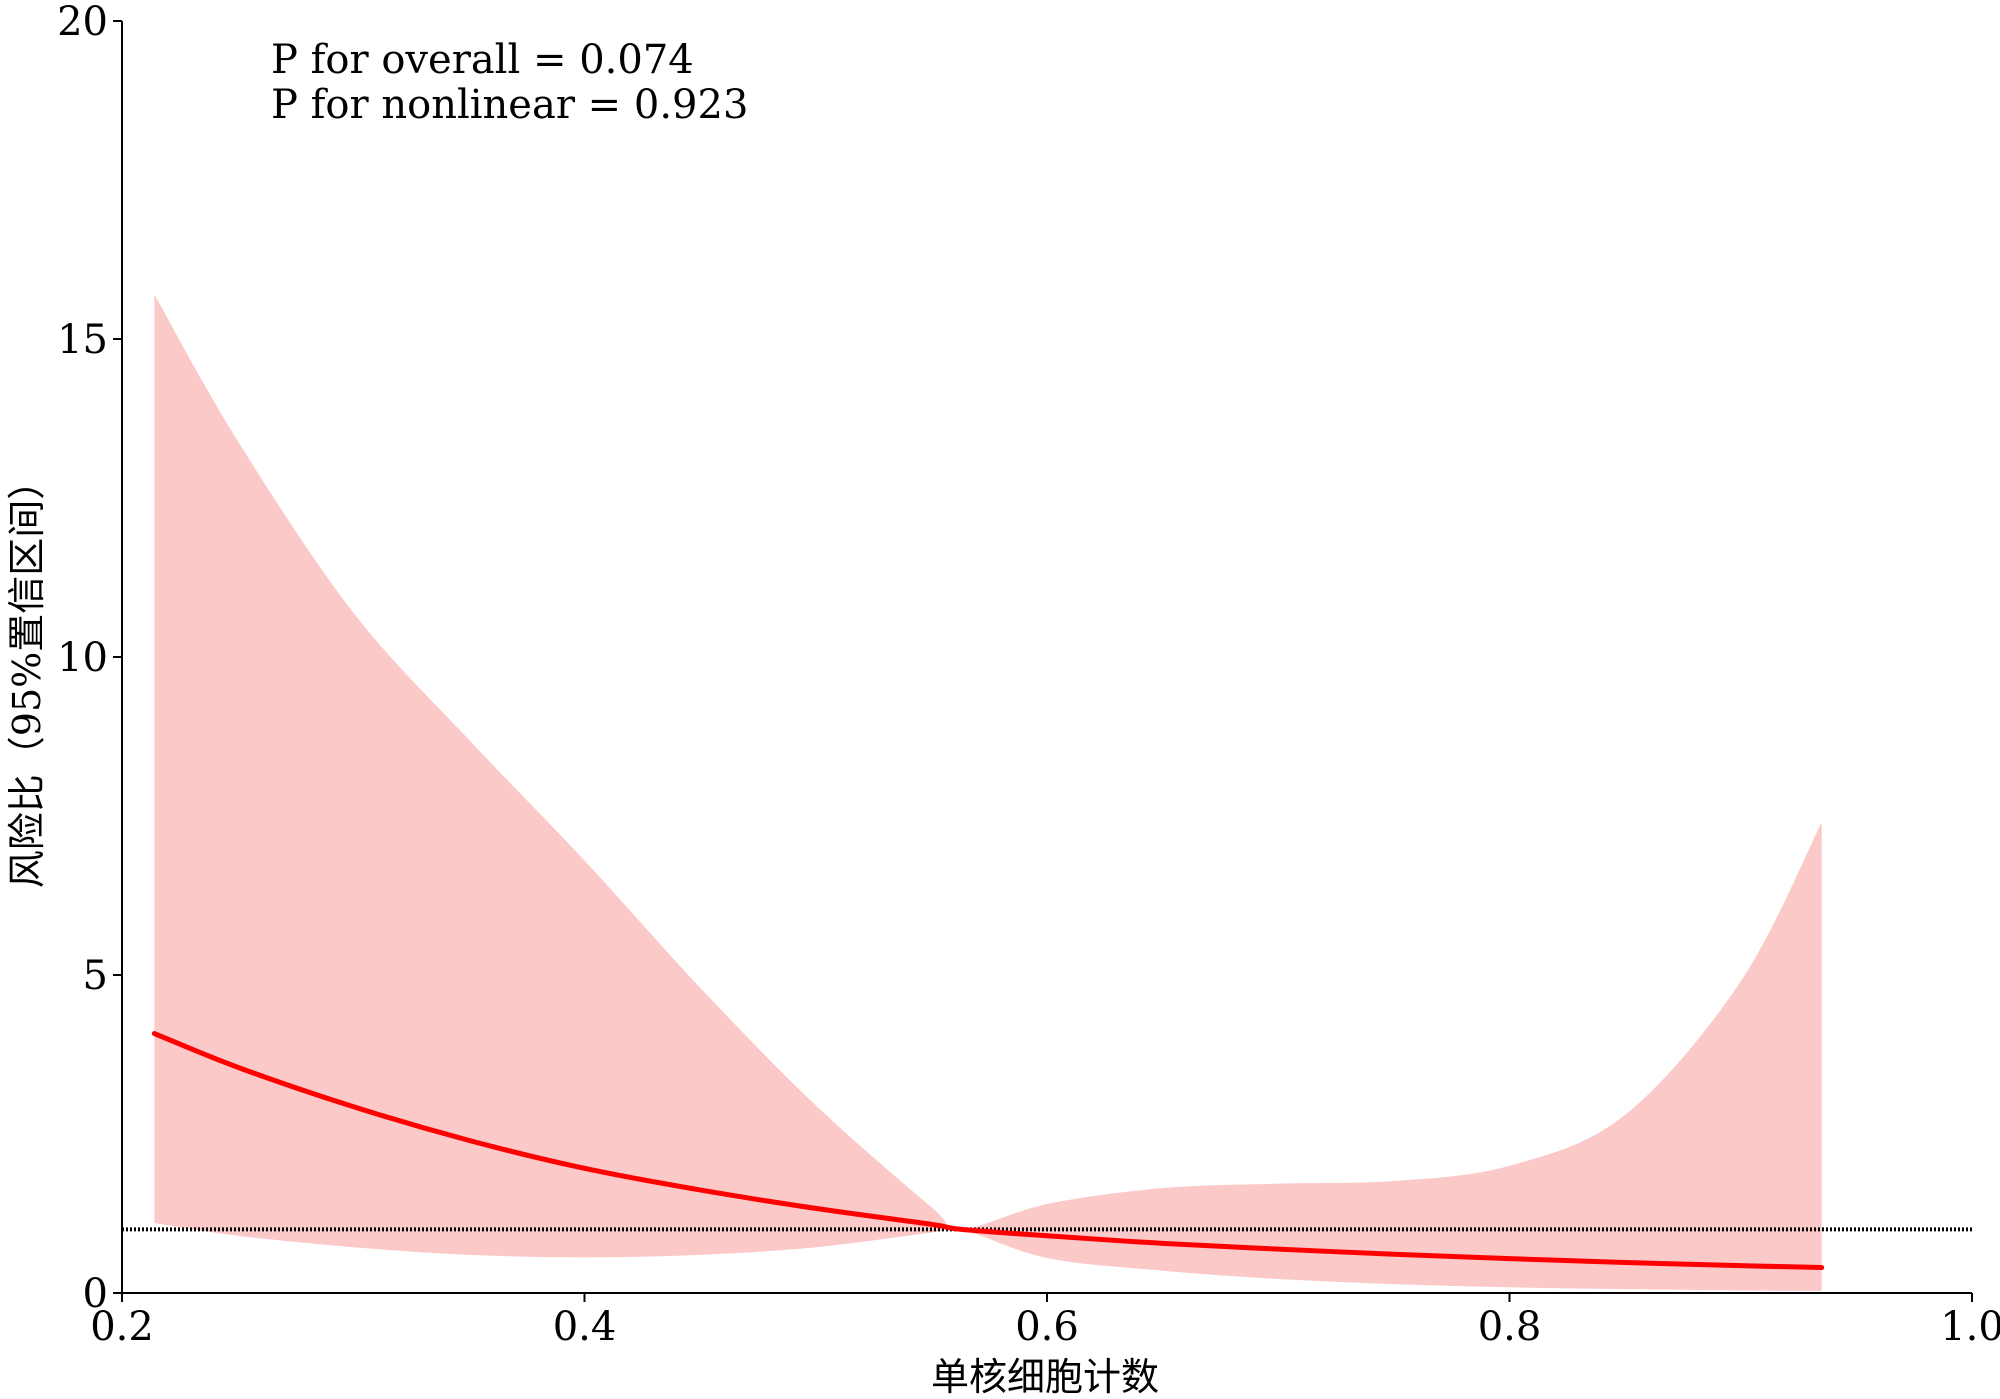  I want to click on x-tick-label: 0.6, so click(1047, 1327).